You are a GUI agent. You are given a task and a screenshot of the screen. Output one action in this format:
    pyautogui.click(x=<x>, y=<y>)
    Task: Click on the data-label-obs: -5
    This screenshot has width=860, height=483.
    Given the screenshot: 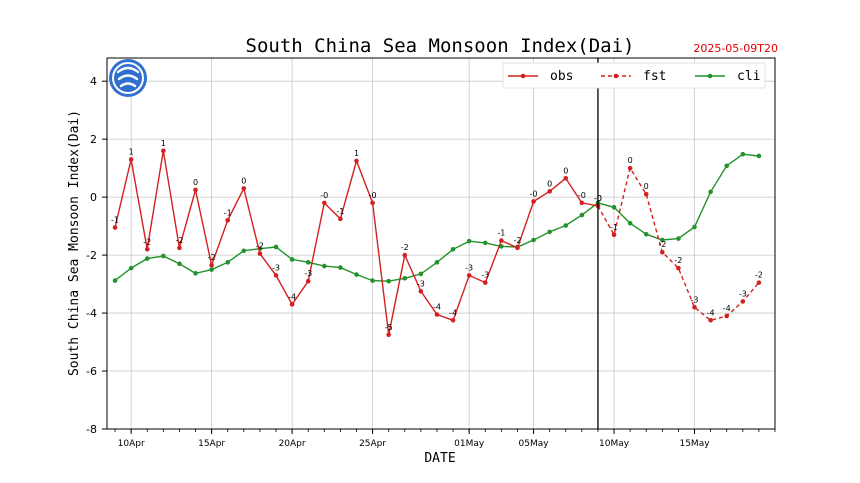 What is the action you would take?
    pyautogui.click(x=389, y=327)
    